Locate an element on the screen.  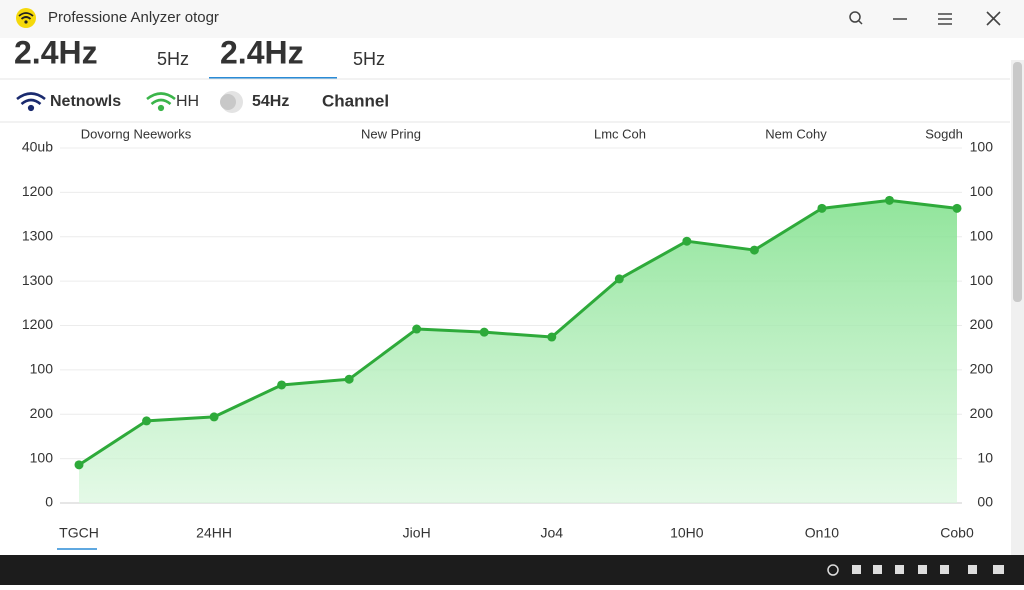
column-label: Sogdh is located at coordinates (944, 133).